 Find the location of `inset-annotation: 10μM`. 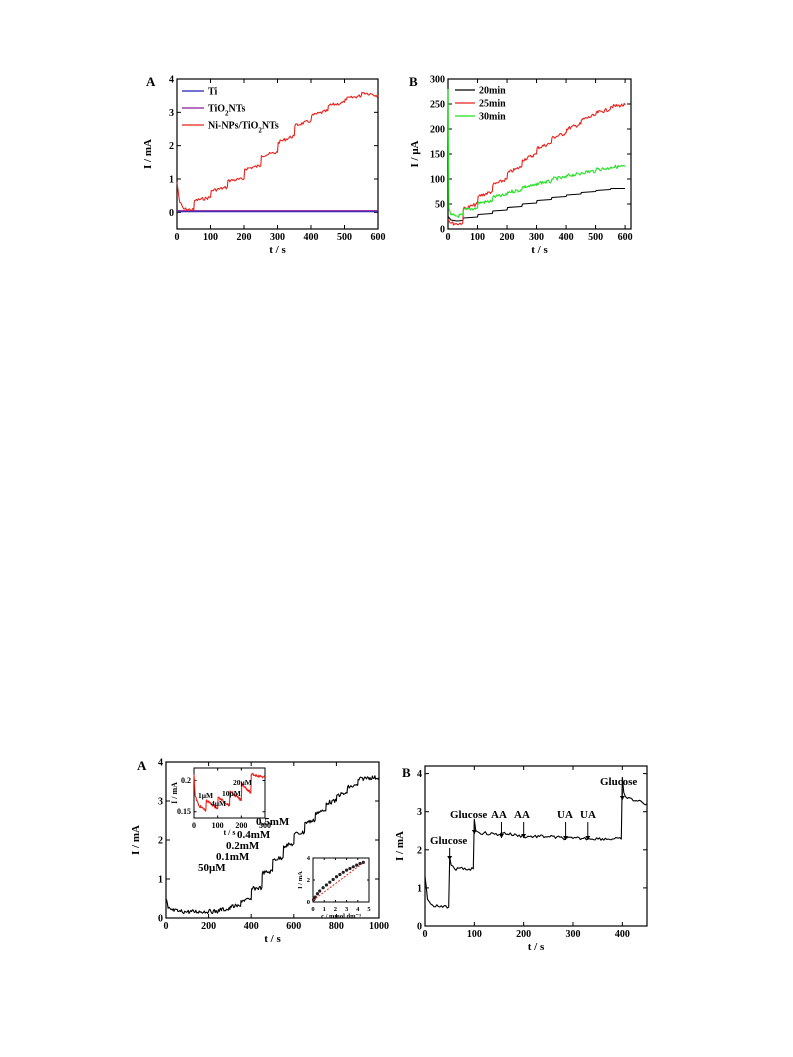

inset-annotation: 10μM is located at coordinates (231, 793).